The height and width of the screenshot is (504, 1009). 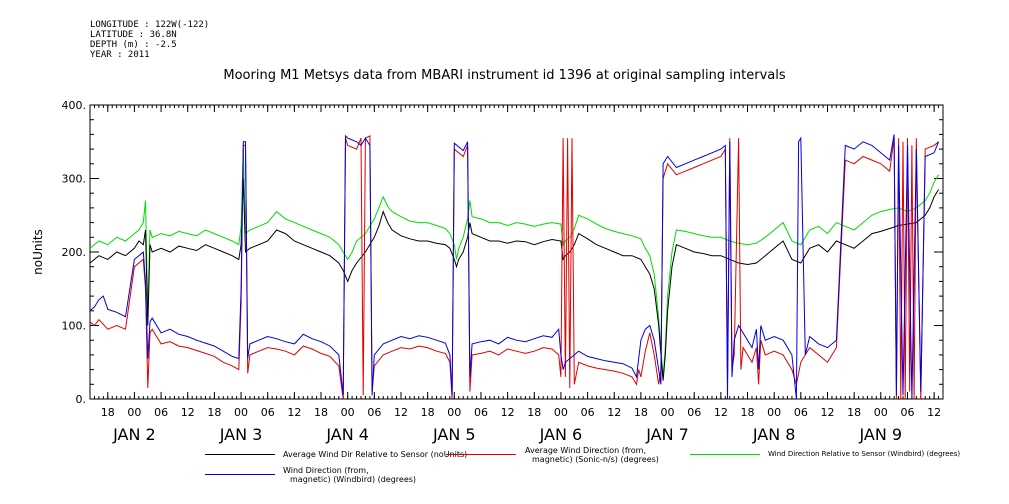 I want to click on x-day-label: JAN 3, so click(x=241, y=434).